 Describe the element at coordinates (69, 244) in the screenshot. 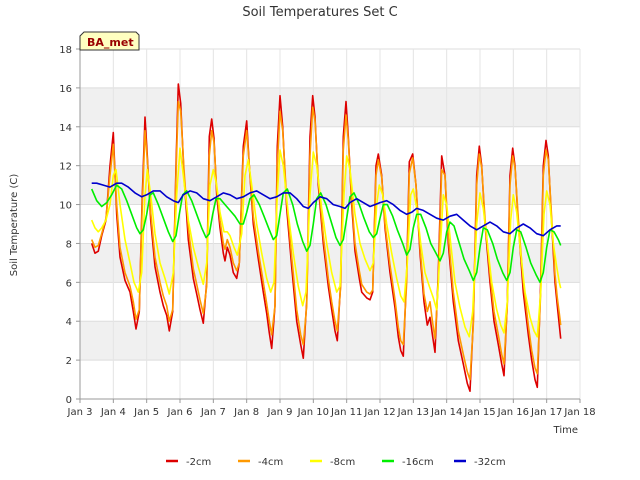

I see `y-tick-label: 8` at that location.